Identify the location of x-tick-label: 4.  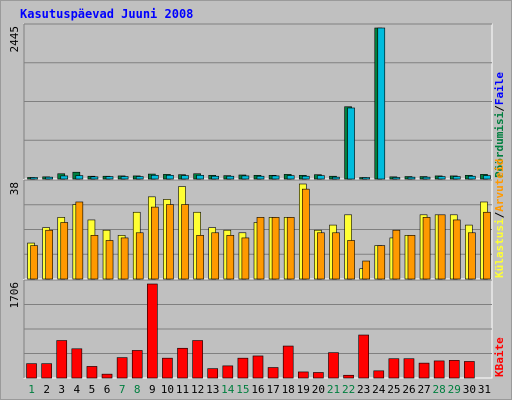
(77, 389).